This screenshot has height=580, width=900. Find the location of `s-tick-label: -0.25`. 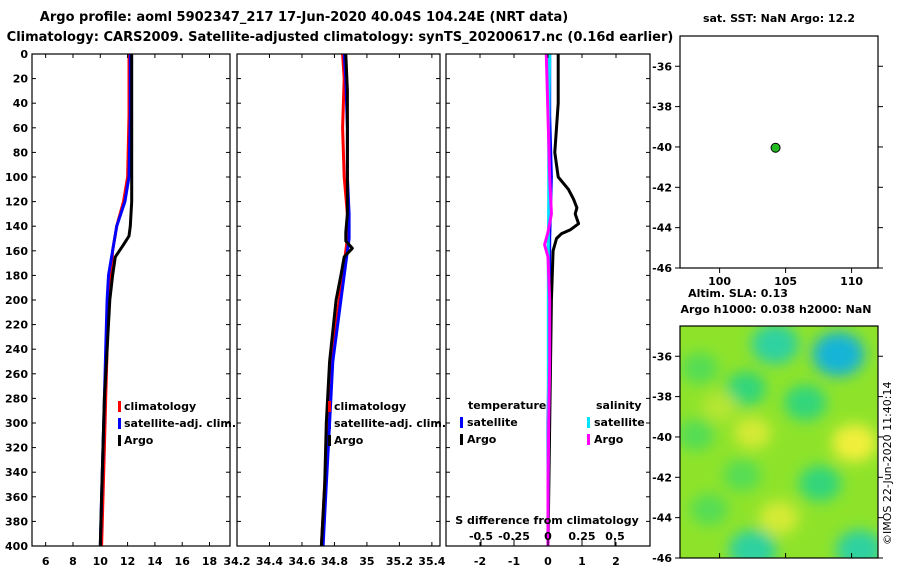

s-tick-label: -0.25 is located at coordinates (514, 536).